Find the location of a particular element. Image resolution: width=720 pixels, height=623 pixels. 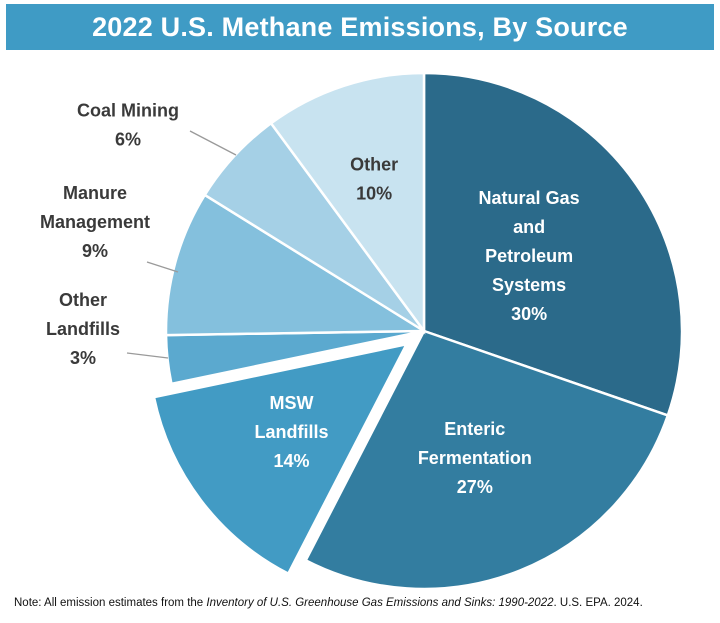

slice-name-line: Coal Mining is located at coordinates (128, 111).